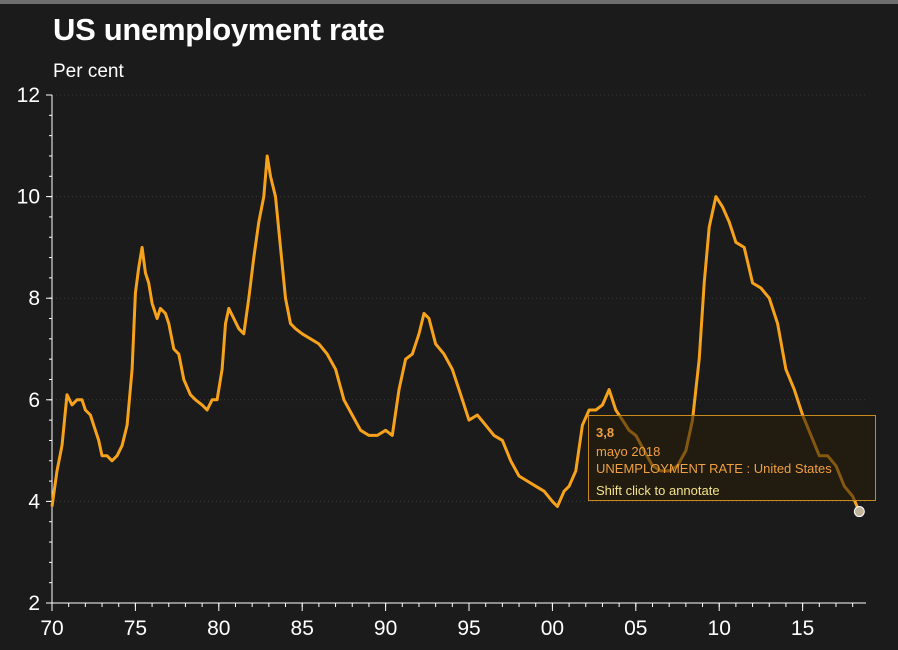 This screenshot has height=650, width=898. What do you see at coordinates (29, 349) in the screenshot?
I see `y-axis-tick-labels: 2 4 6 8 10 12` at bounding box center [29, 349].